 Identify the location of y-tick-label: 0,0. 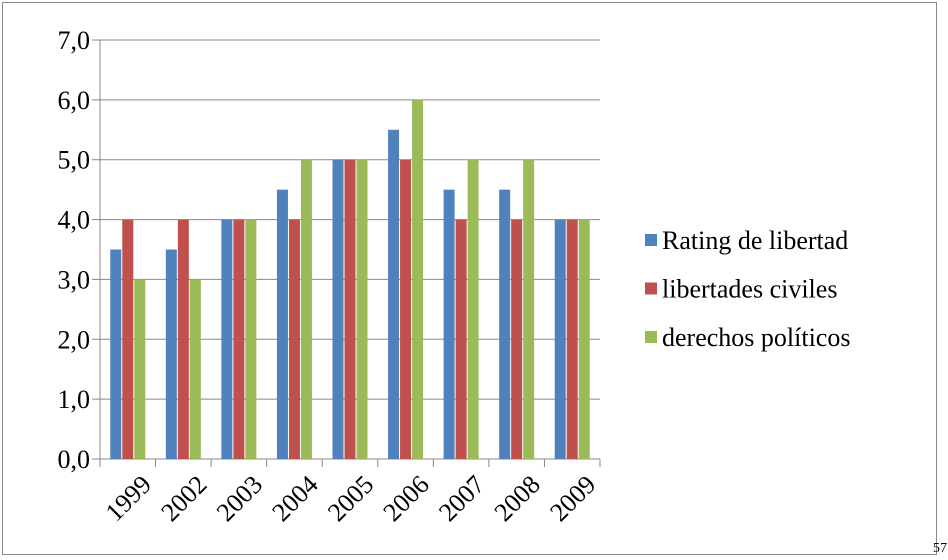
(74, 459).